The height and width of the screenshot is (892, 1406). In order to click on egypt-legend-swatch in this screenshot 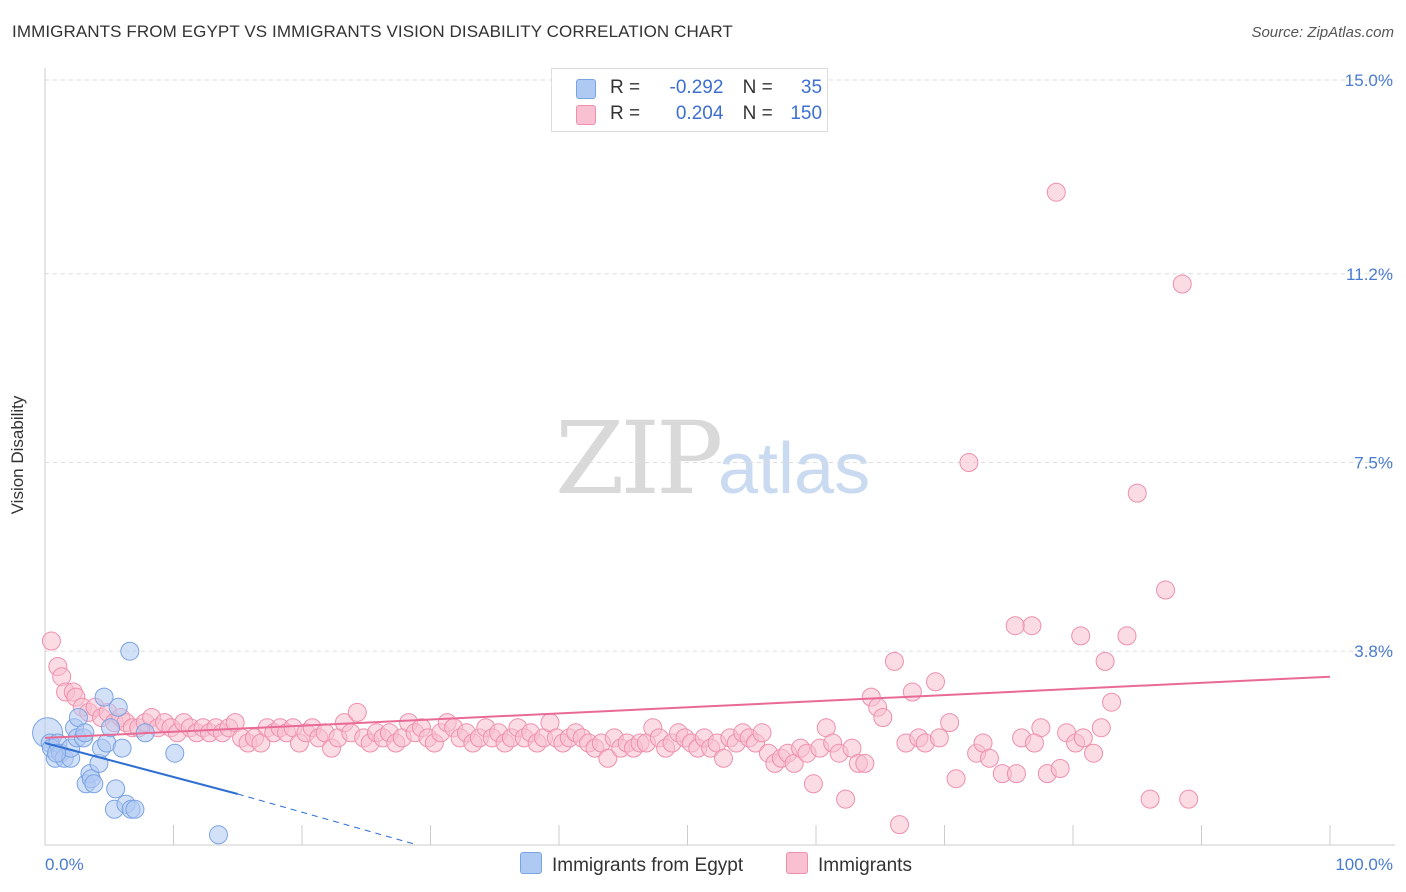, I will do `click(531, 863)`.